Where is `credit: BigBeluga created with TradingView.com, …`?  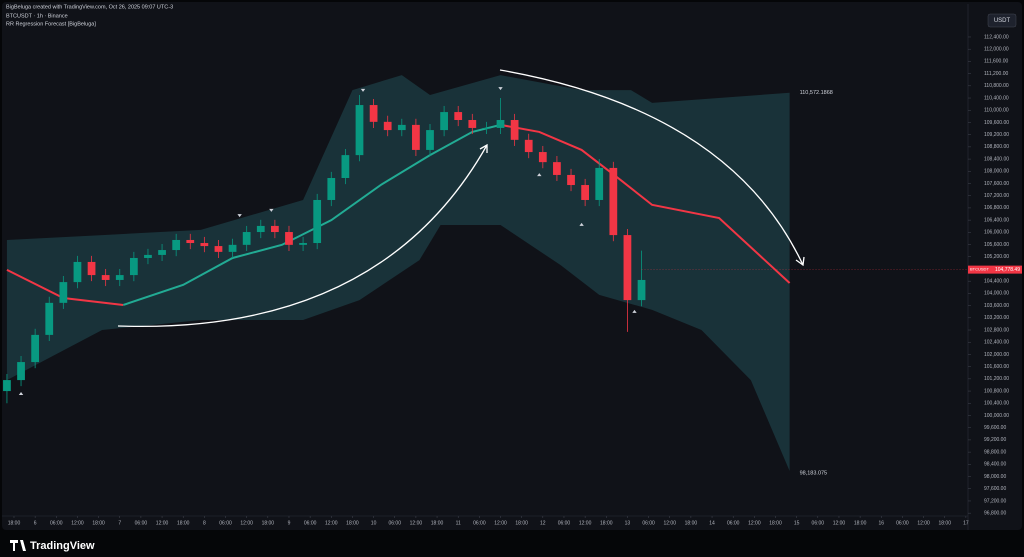
credit: BigBeluga created with TradingView.com, … is located at coordinates (89, 7).